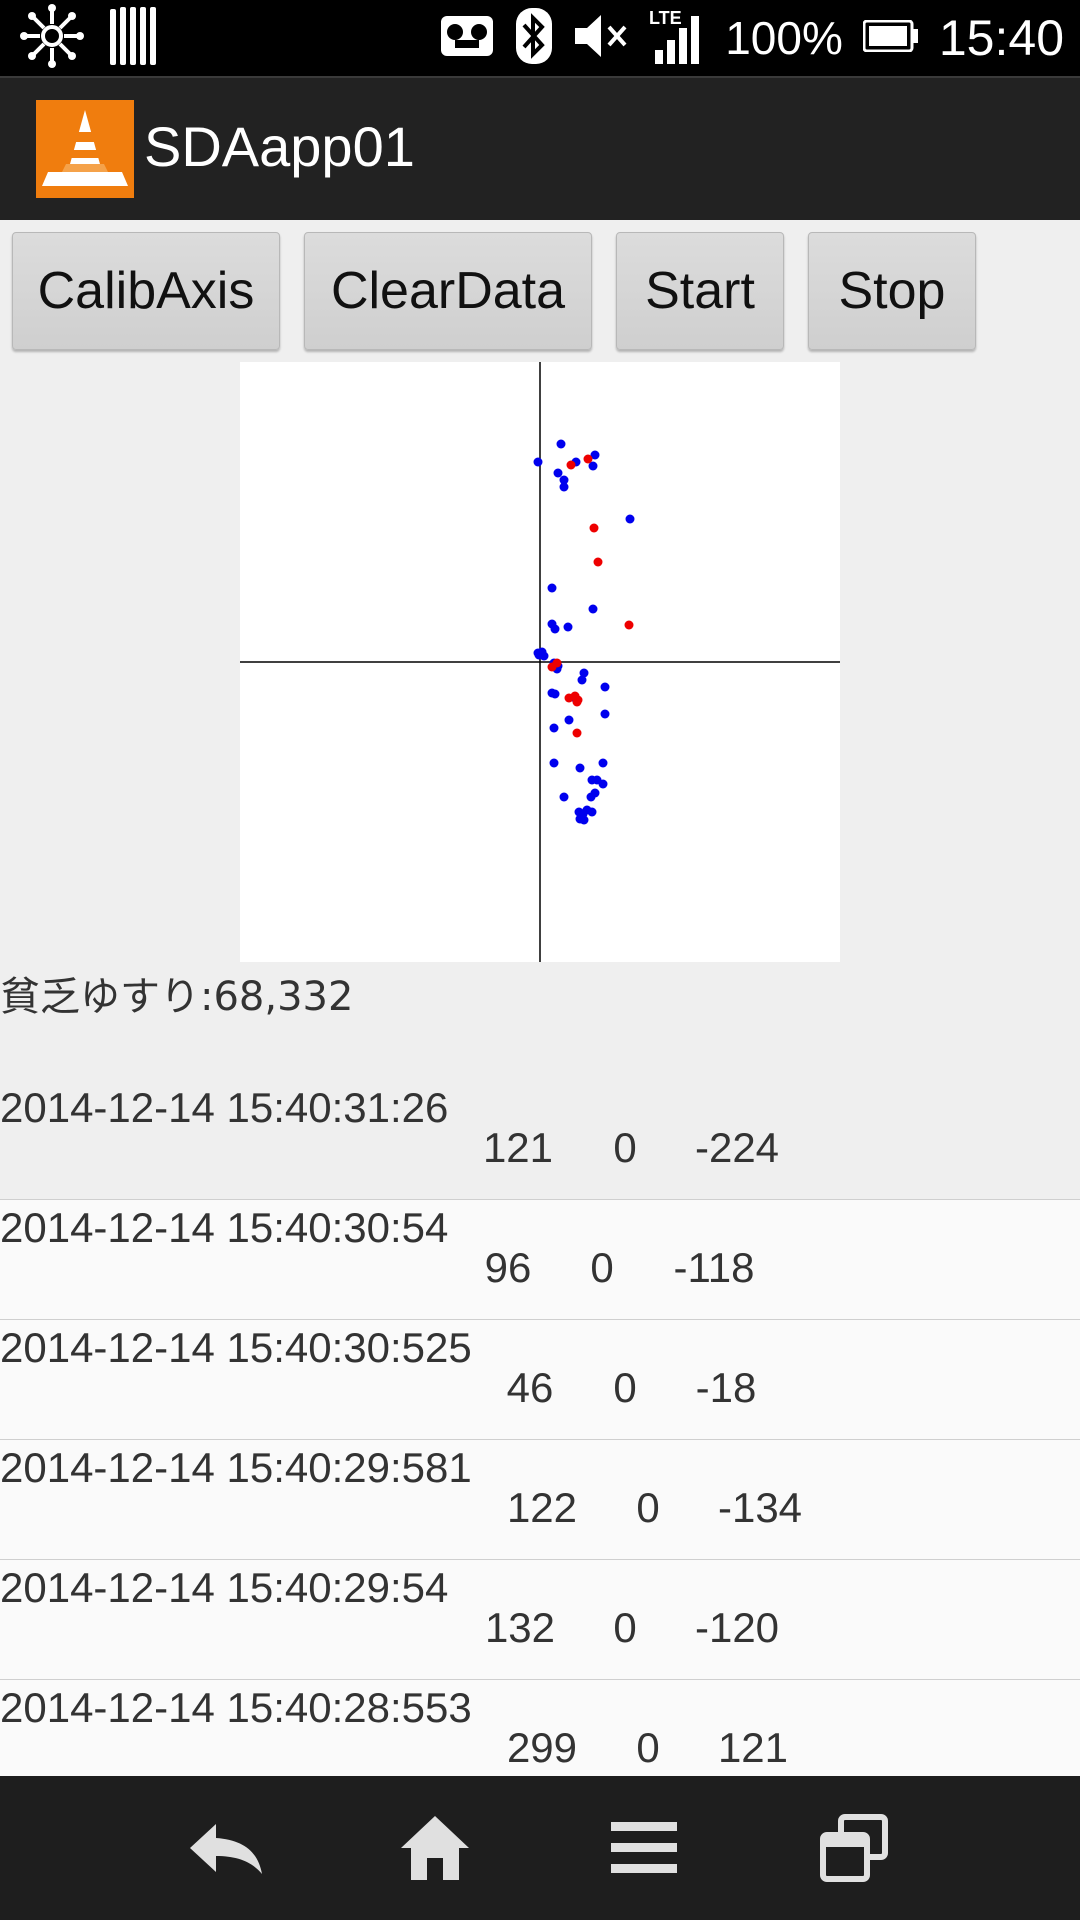  Describe the element at coordinates (52, 38) in the screenshot. I see `network-icon` at that location.